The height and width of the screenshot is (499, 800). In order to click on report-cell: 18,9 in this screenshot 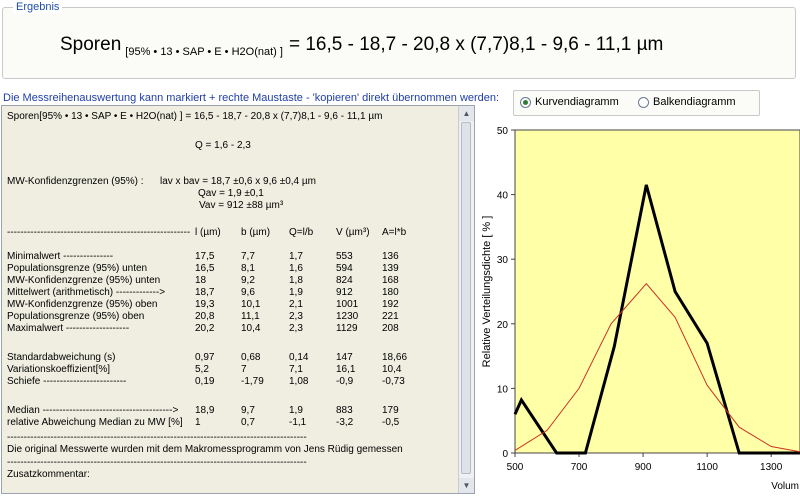, I will do `click(205, 410)`.